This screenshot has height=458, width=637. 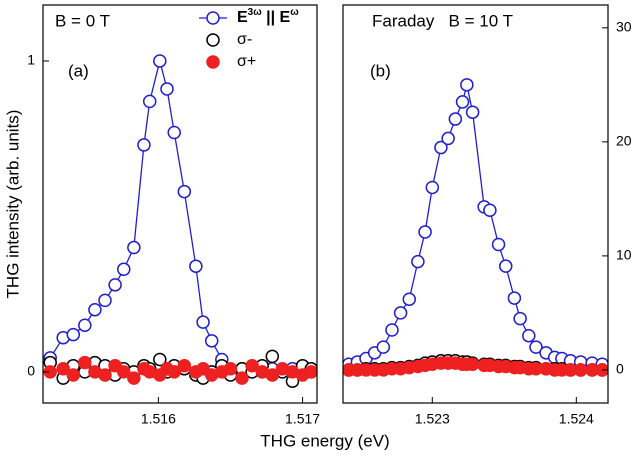 I want to click on x-tick-label: 1.524, so click(x=576, y=419).